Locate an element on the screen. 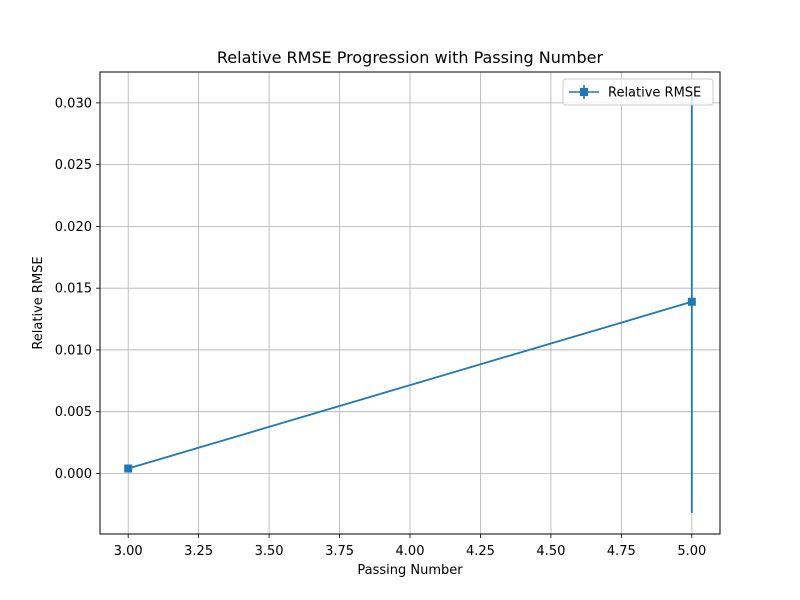 This screenshot has width=800, height=600. legend-label: Relative RMSE is located at coordinates (654, 93).